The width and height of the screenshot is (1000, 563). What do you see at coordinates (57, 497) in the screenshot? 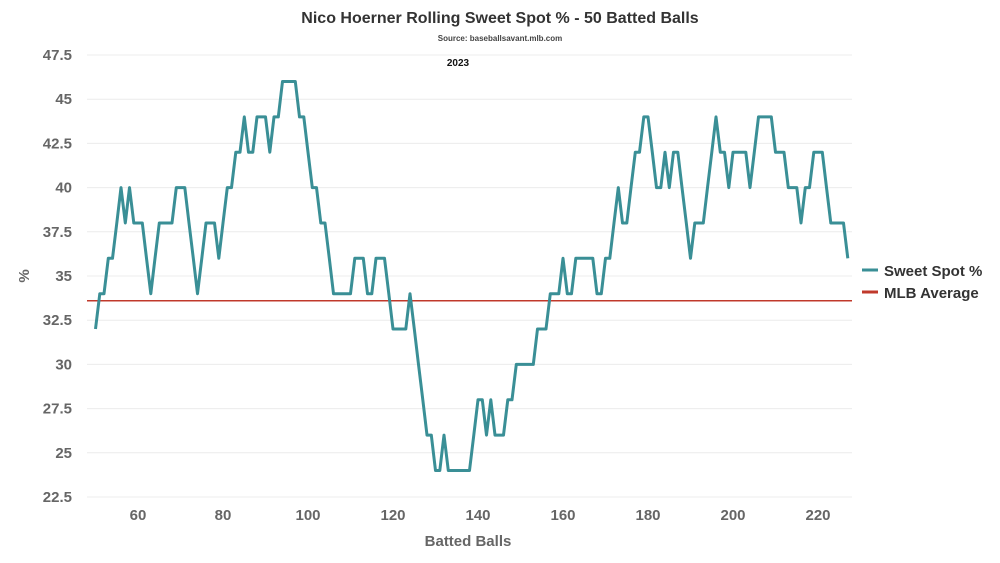
I see `y-tick-label: 22.5` at bounding box center [57, 497].